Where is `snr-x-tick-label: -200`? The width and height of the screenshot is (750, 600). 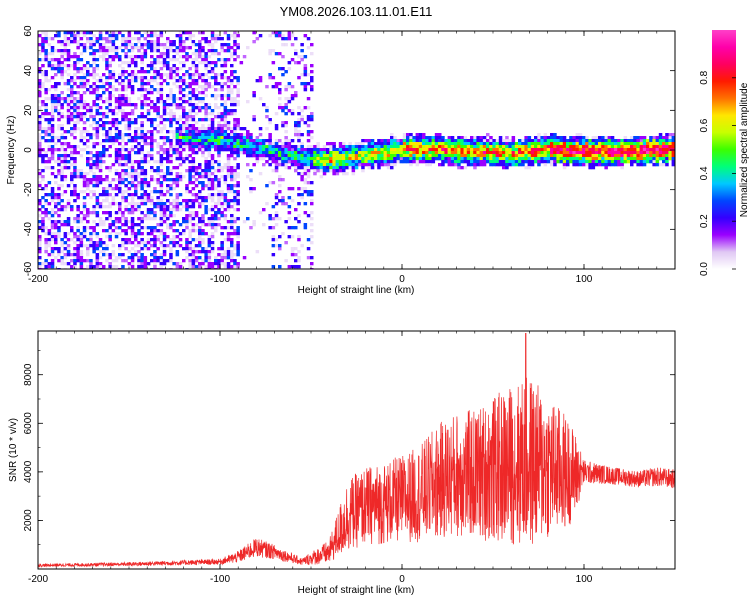
snr-x-tick-label: -200 is located at coordinates (38, 579).